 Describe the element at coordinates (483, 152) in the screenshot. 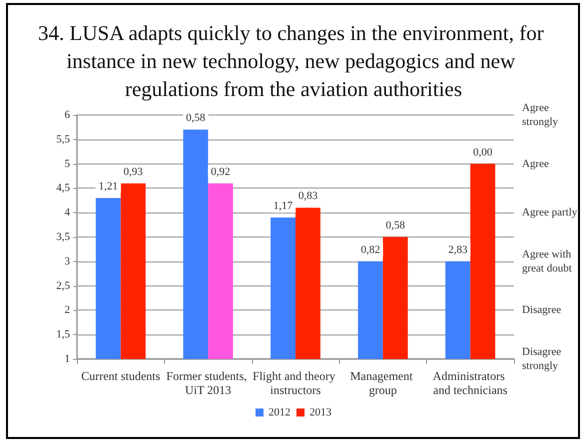

I see `annotation: 0,00` at that location.